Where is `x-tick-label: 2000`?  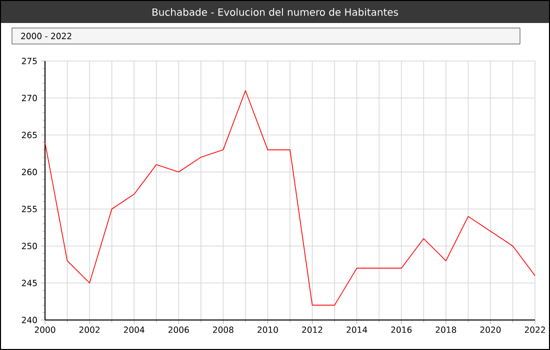
x-tick-label: 2000 is located at coordinates (45, 329).